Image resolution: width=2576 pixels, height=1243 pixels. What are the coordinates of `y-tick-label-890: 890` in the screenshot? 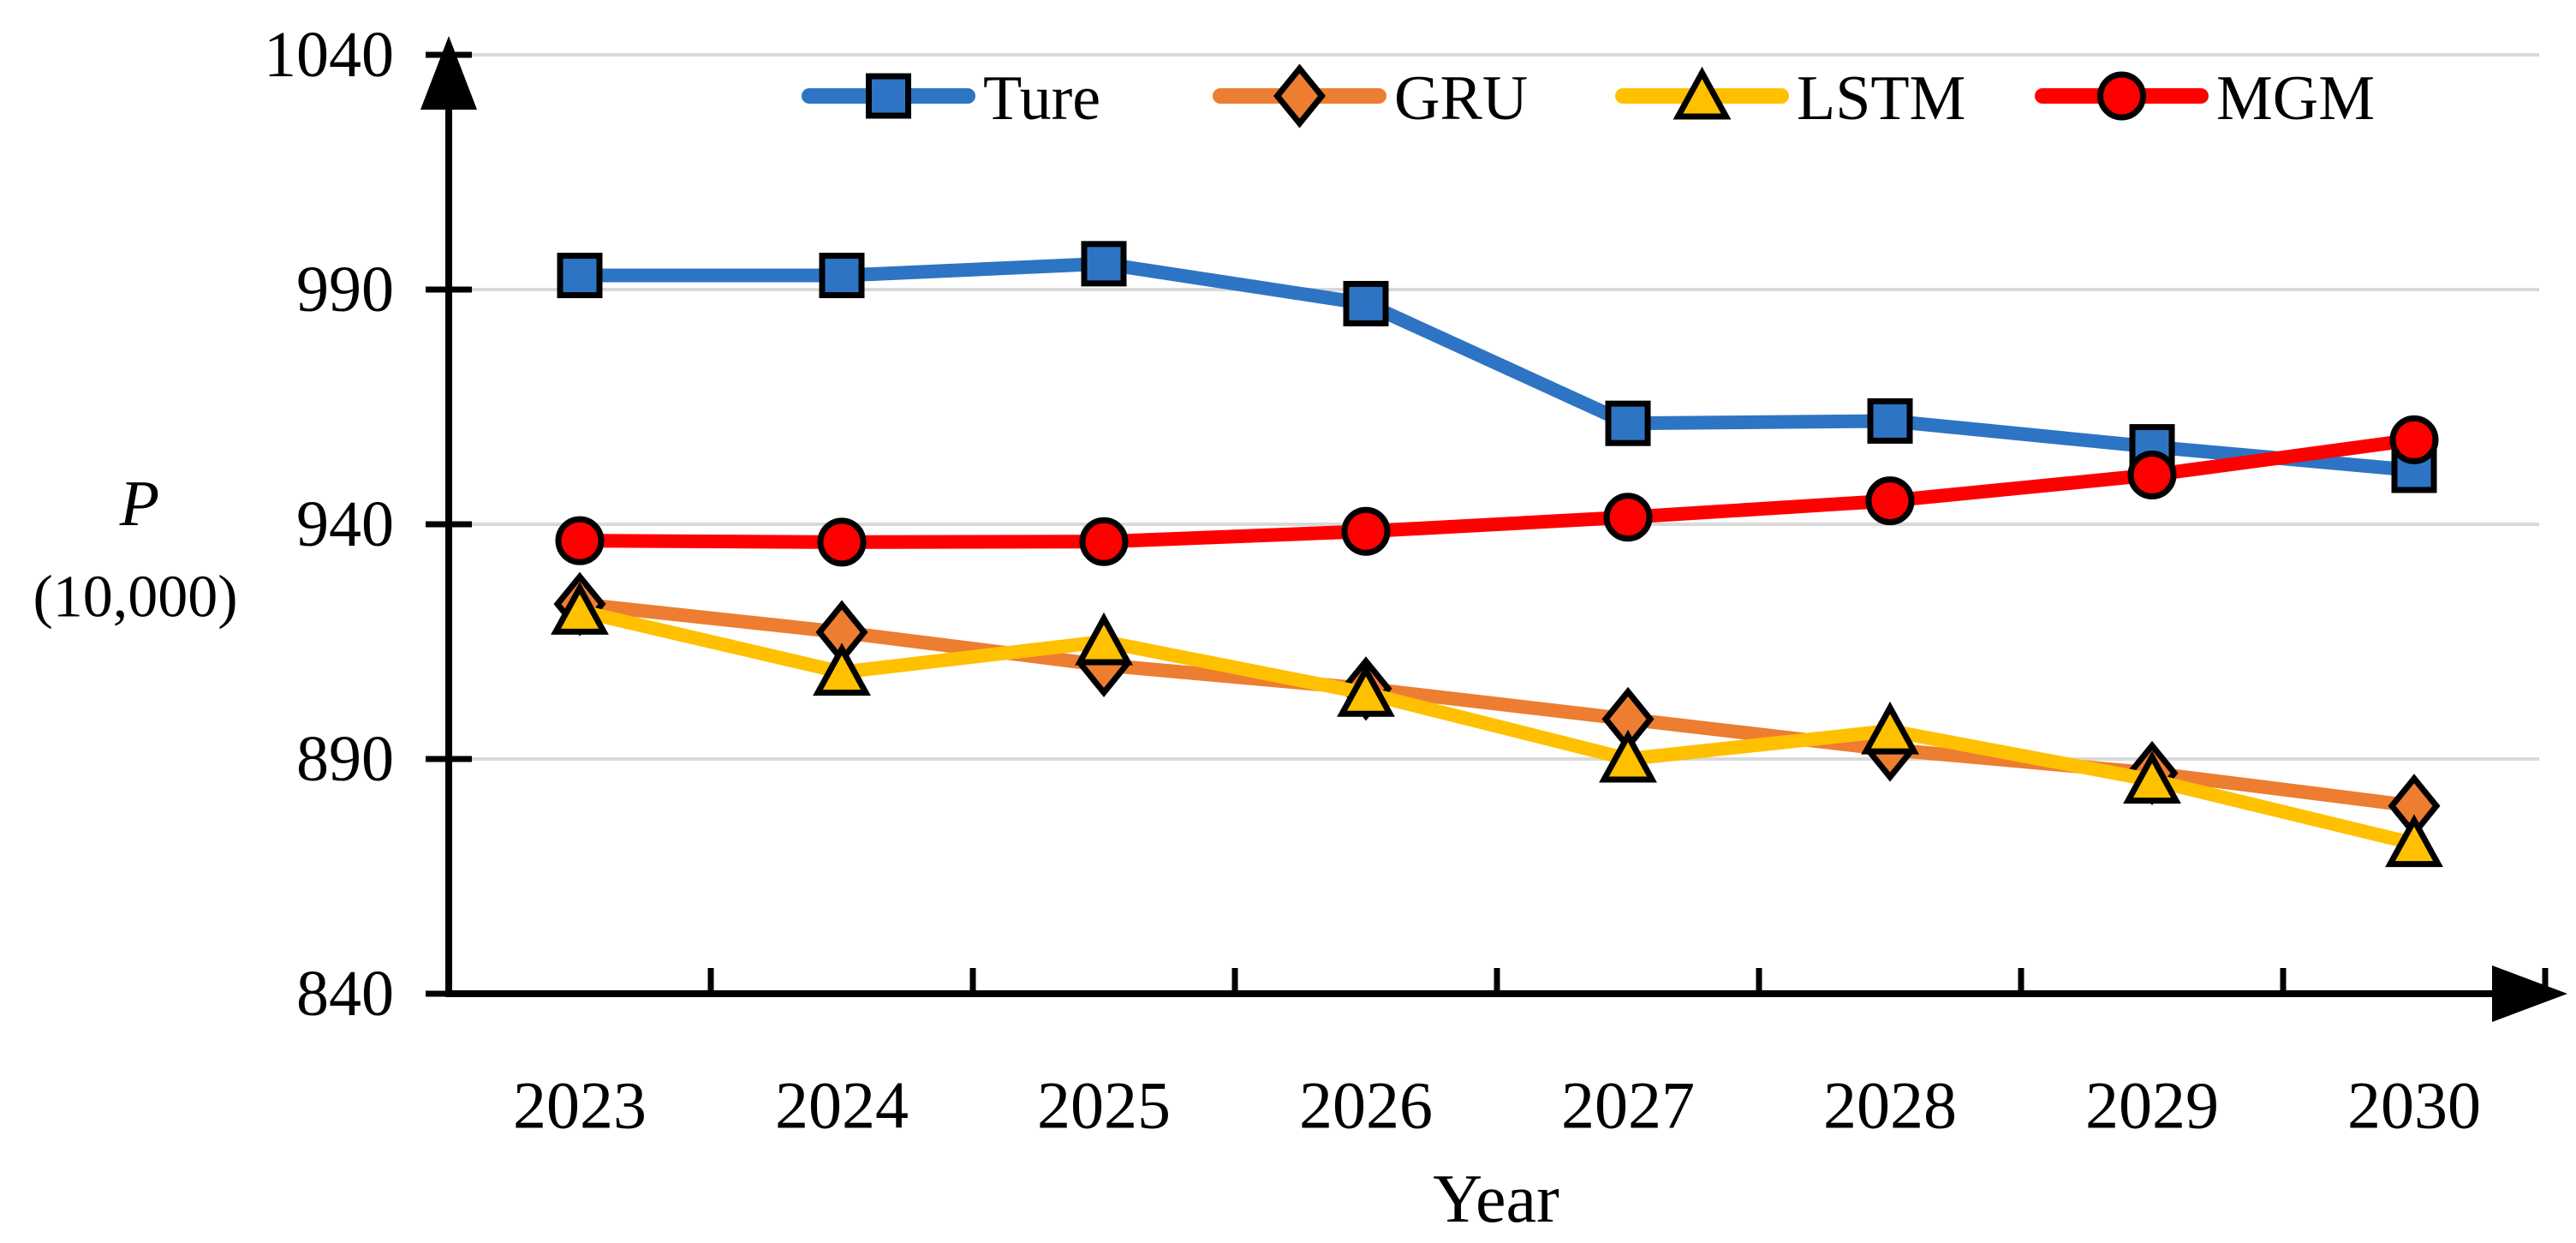 It's located at (345, 759).